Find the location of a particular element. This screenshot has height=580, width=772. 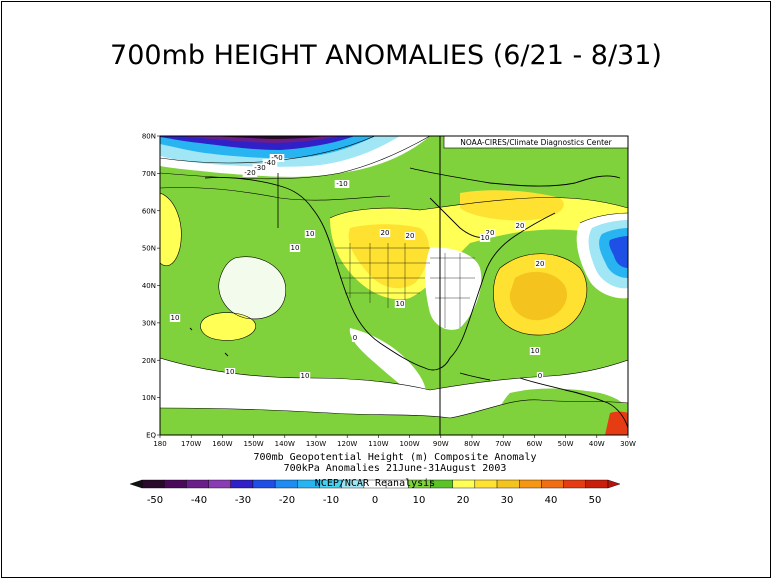

lat-label: 30N is located at coordinates (149, 323).